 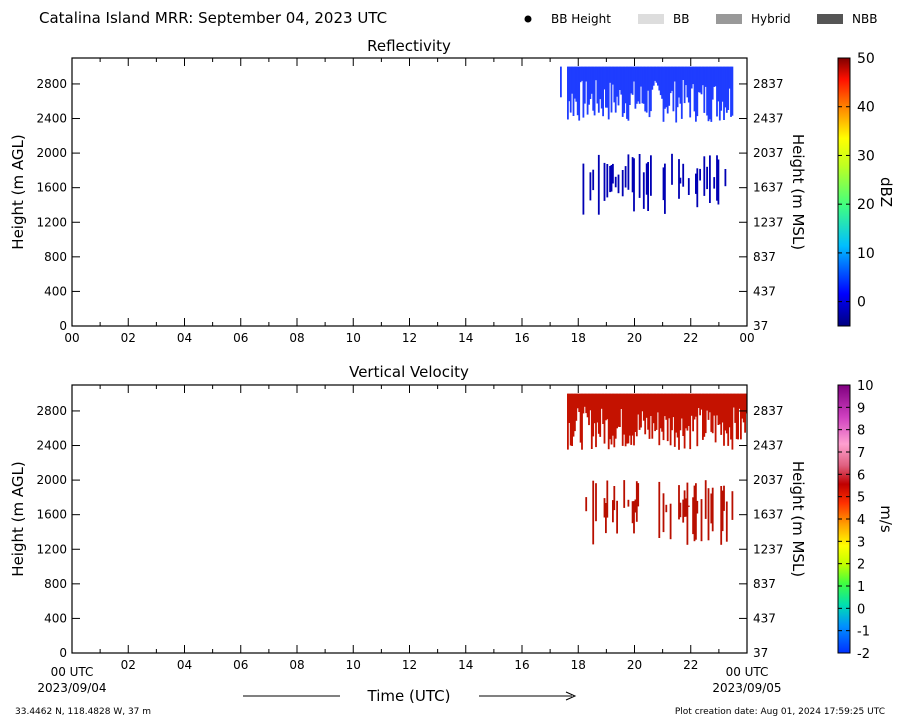 What do you see at coordinates (647, 140) in the screenshot?
I see `reflectivity-marks` at bounding box center [647, 140].